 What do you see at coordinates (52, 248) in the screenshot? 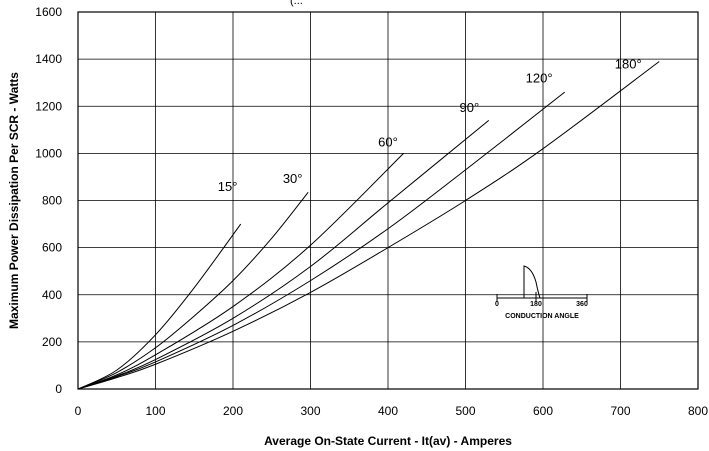
I see `y-tick-label: 600` at bounding box center [52, 248].